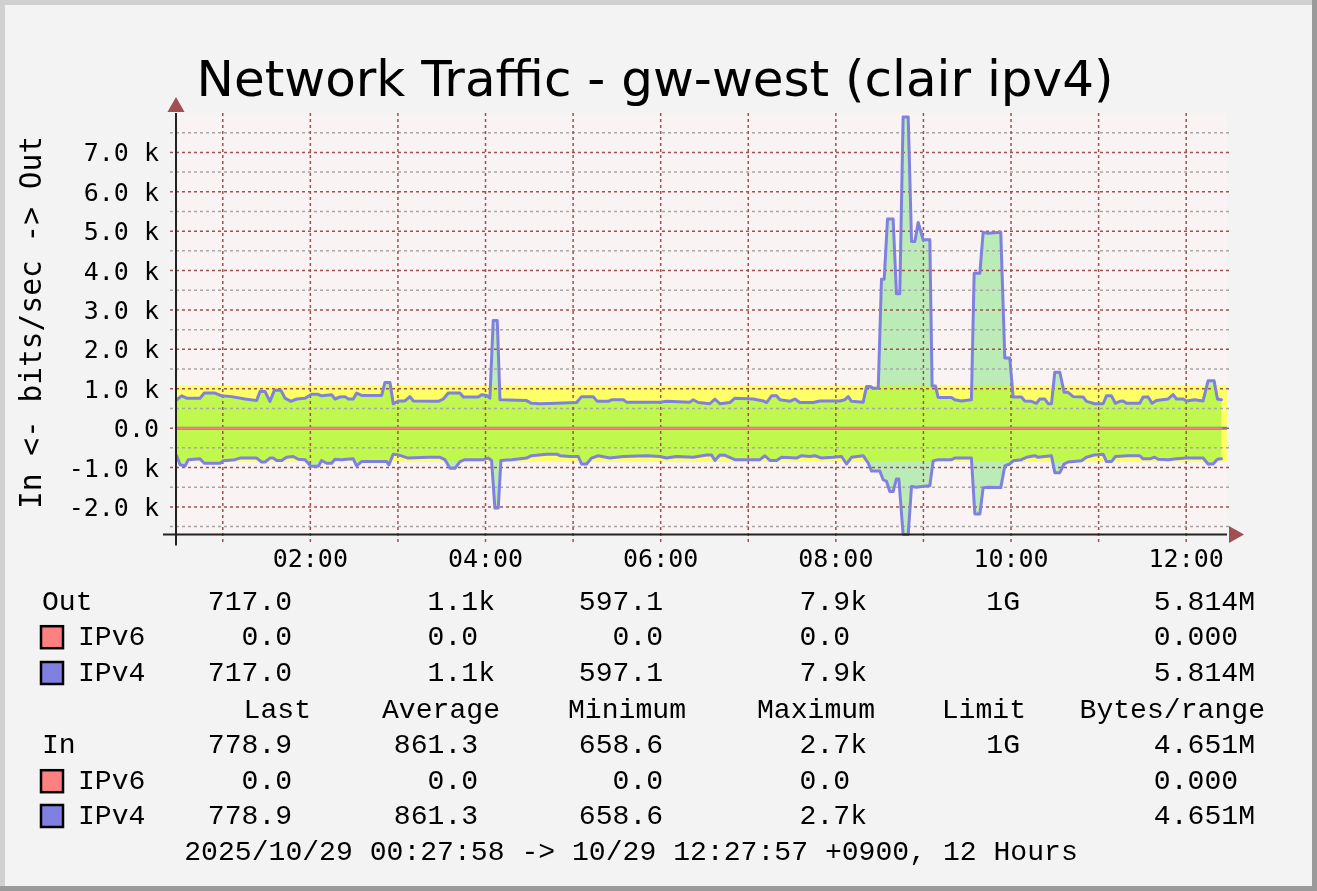 The image size is (1317, 891). Describe the element at coordinates (31, 322) in the screenshot. I see `y-axis-title: In <- bits/sec -> Out` at that location.